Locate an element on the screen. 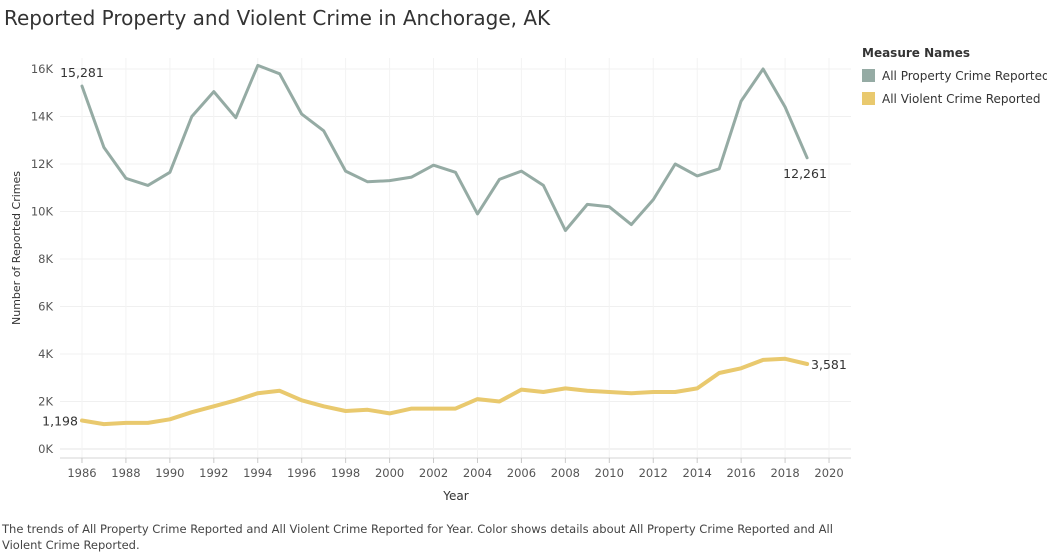  x-tick-label: 2016 is located at coordinates (740, 473).